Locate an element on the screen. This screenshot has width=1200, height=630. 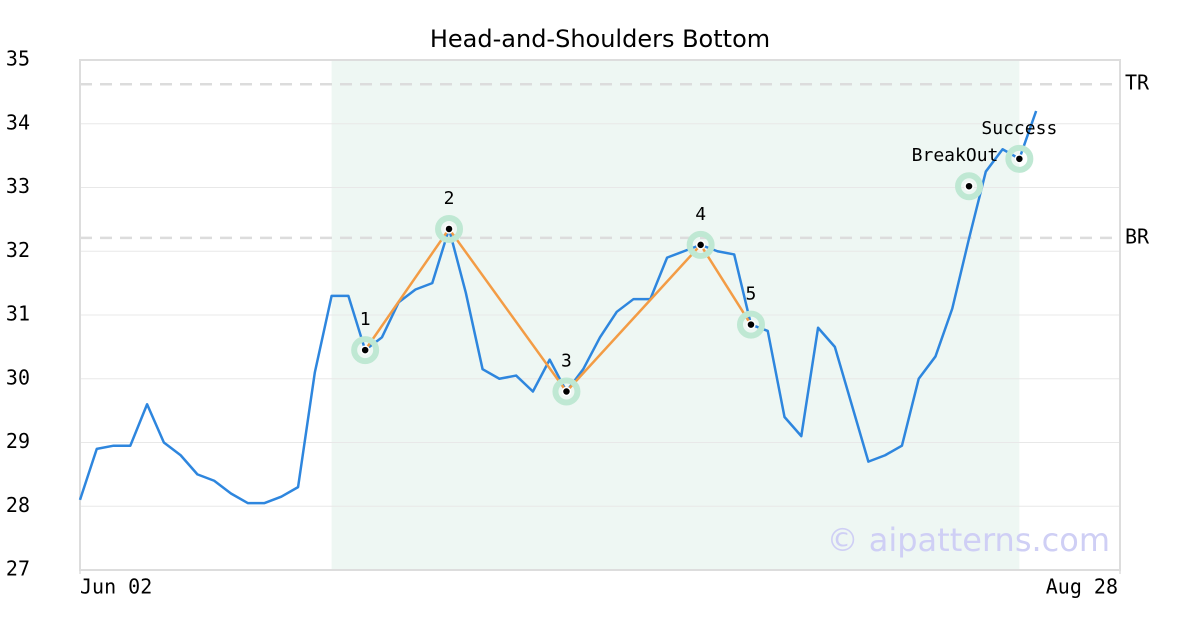
y-tick-label: 31 is located at coordinates (18, 314).